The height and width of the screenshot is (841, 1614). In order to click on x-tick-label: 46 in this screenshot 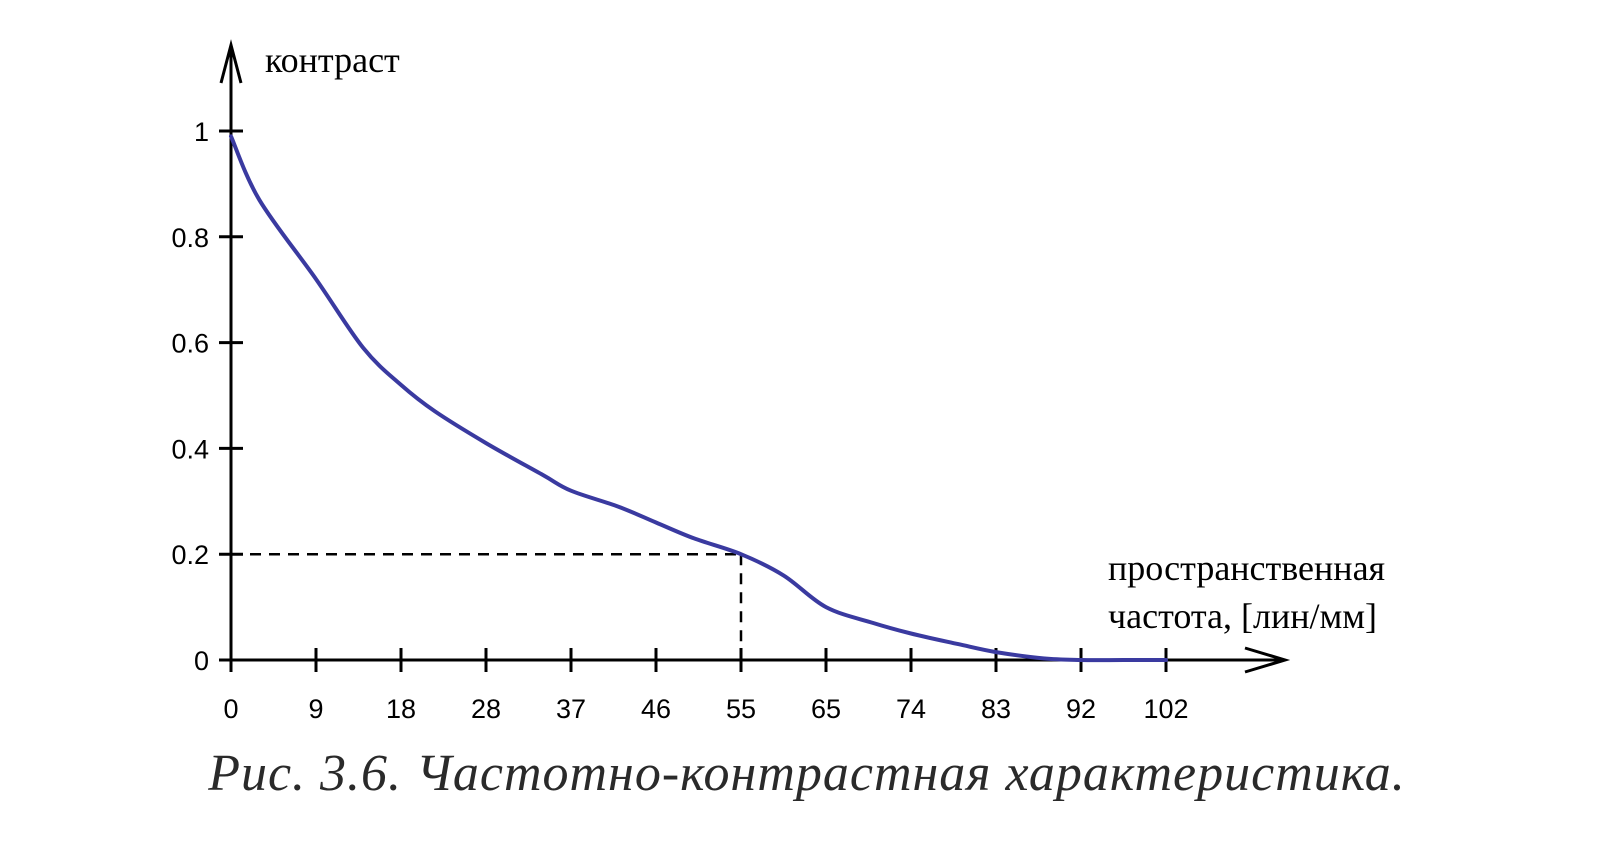, I will do `click(656, 709)`.